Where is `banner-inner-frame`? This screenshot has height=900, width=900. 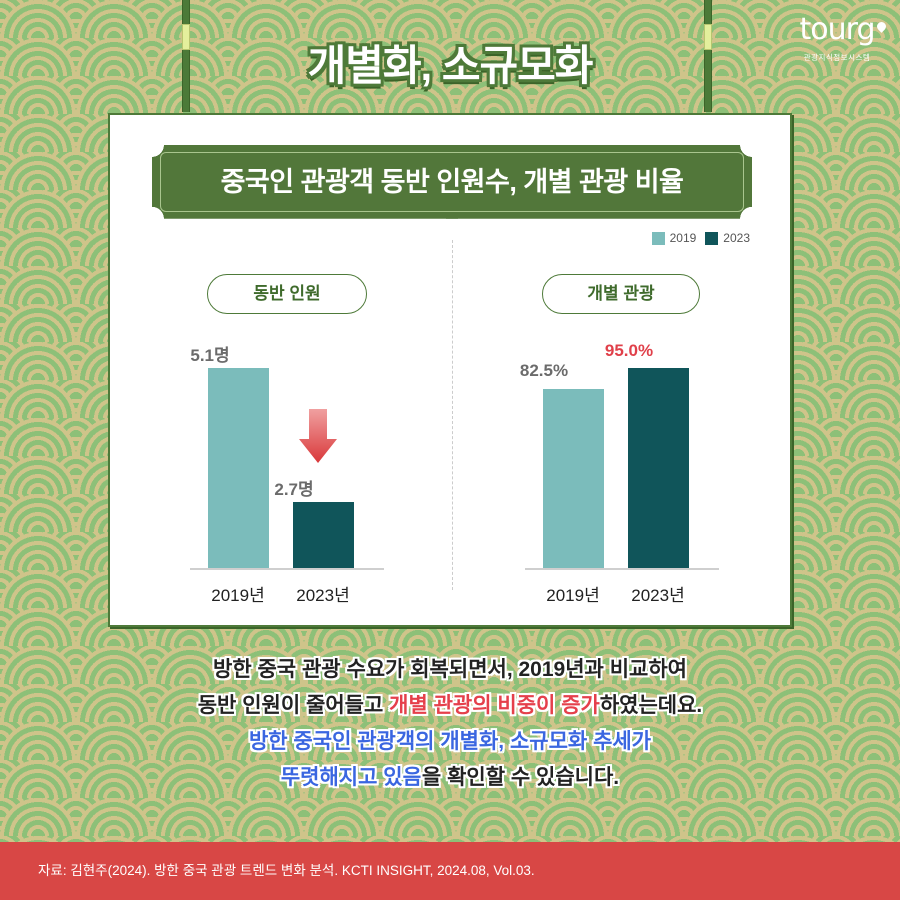 banner-inner-frame is located at coordinates (452, 182).